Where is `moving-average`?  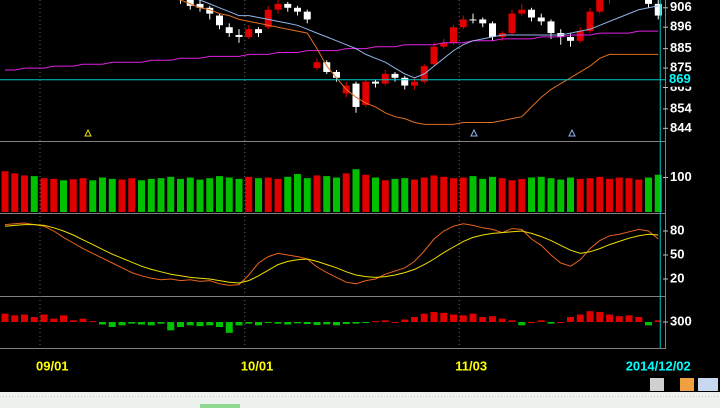
moving-average is located at coordinates (428, 39).